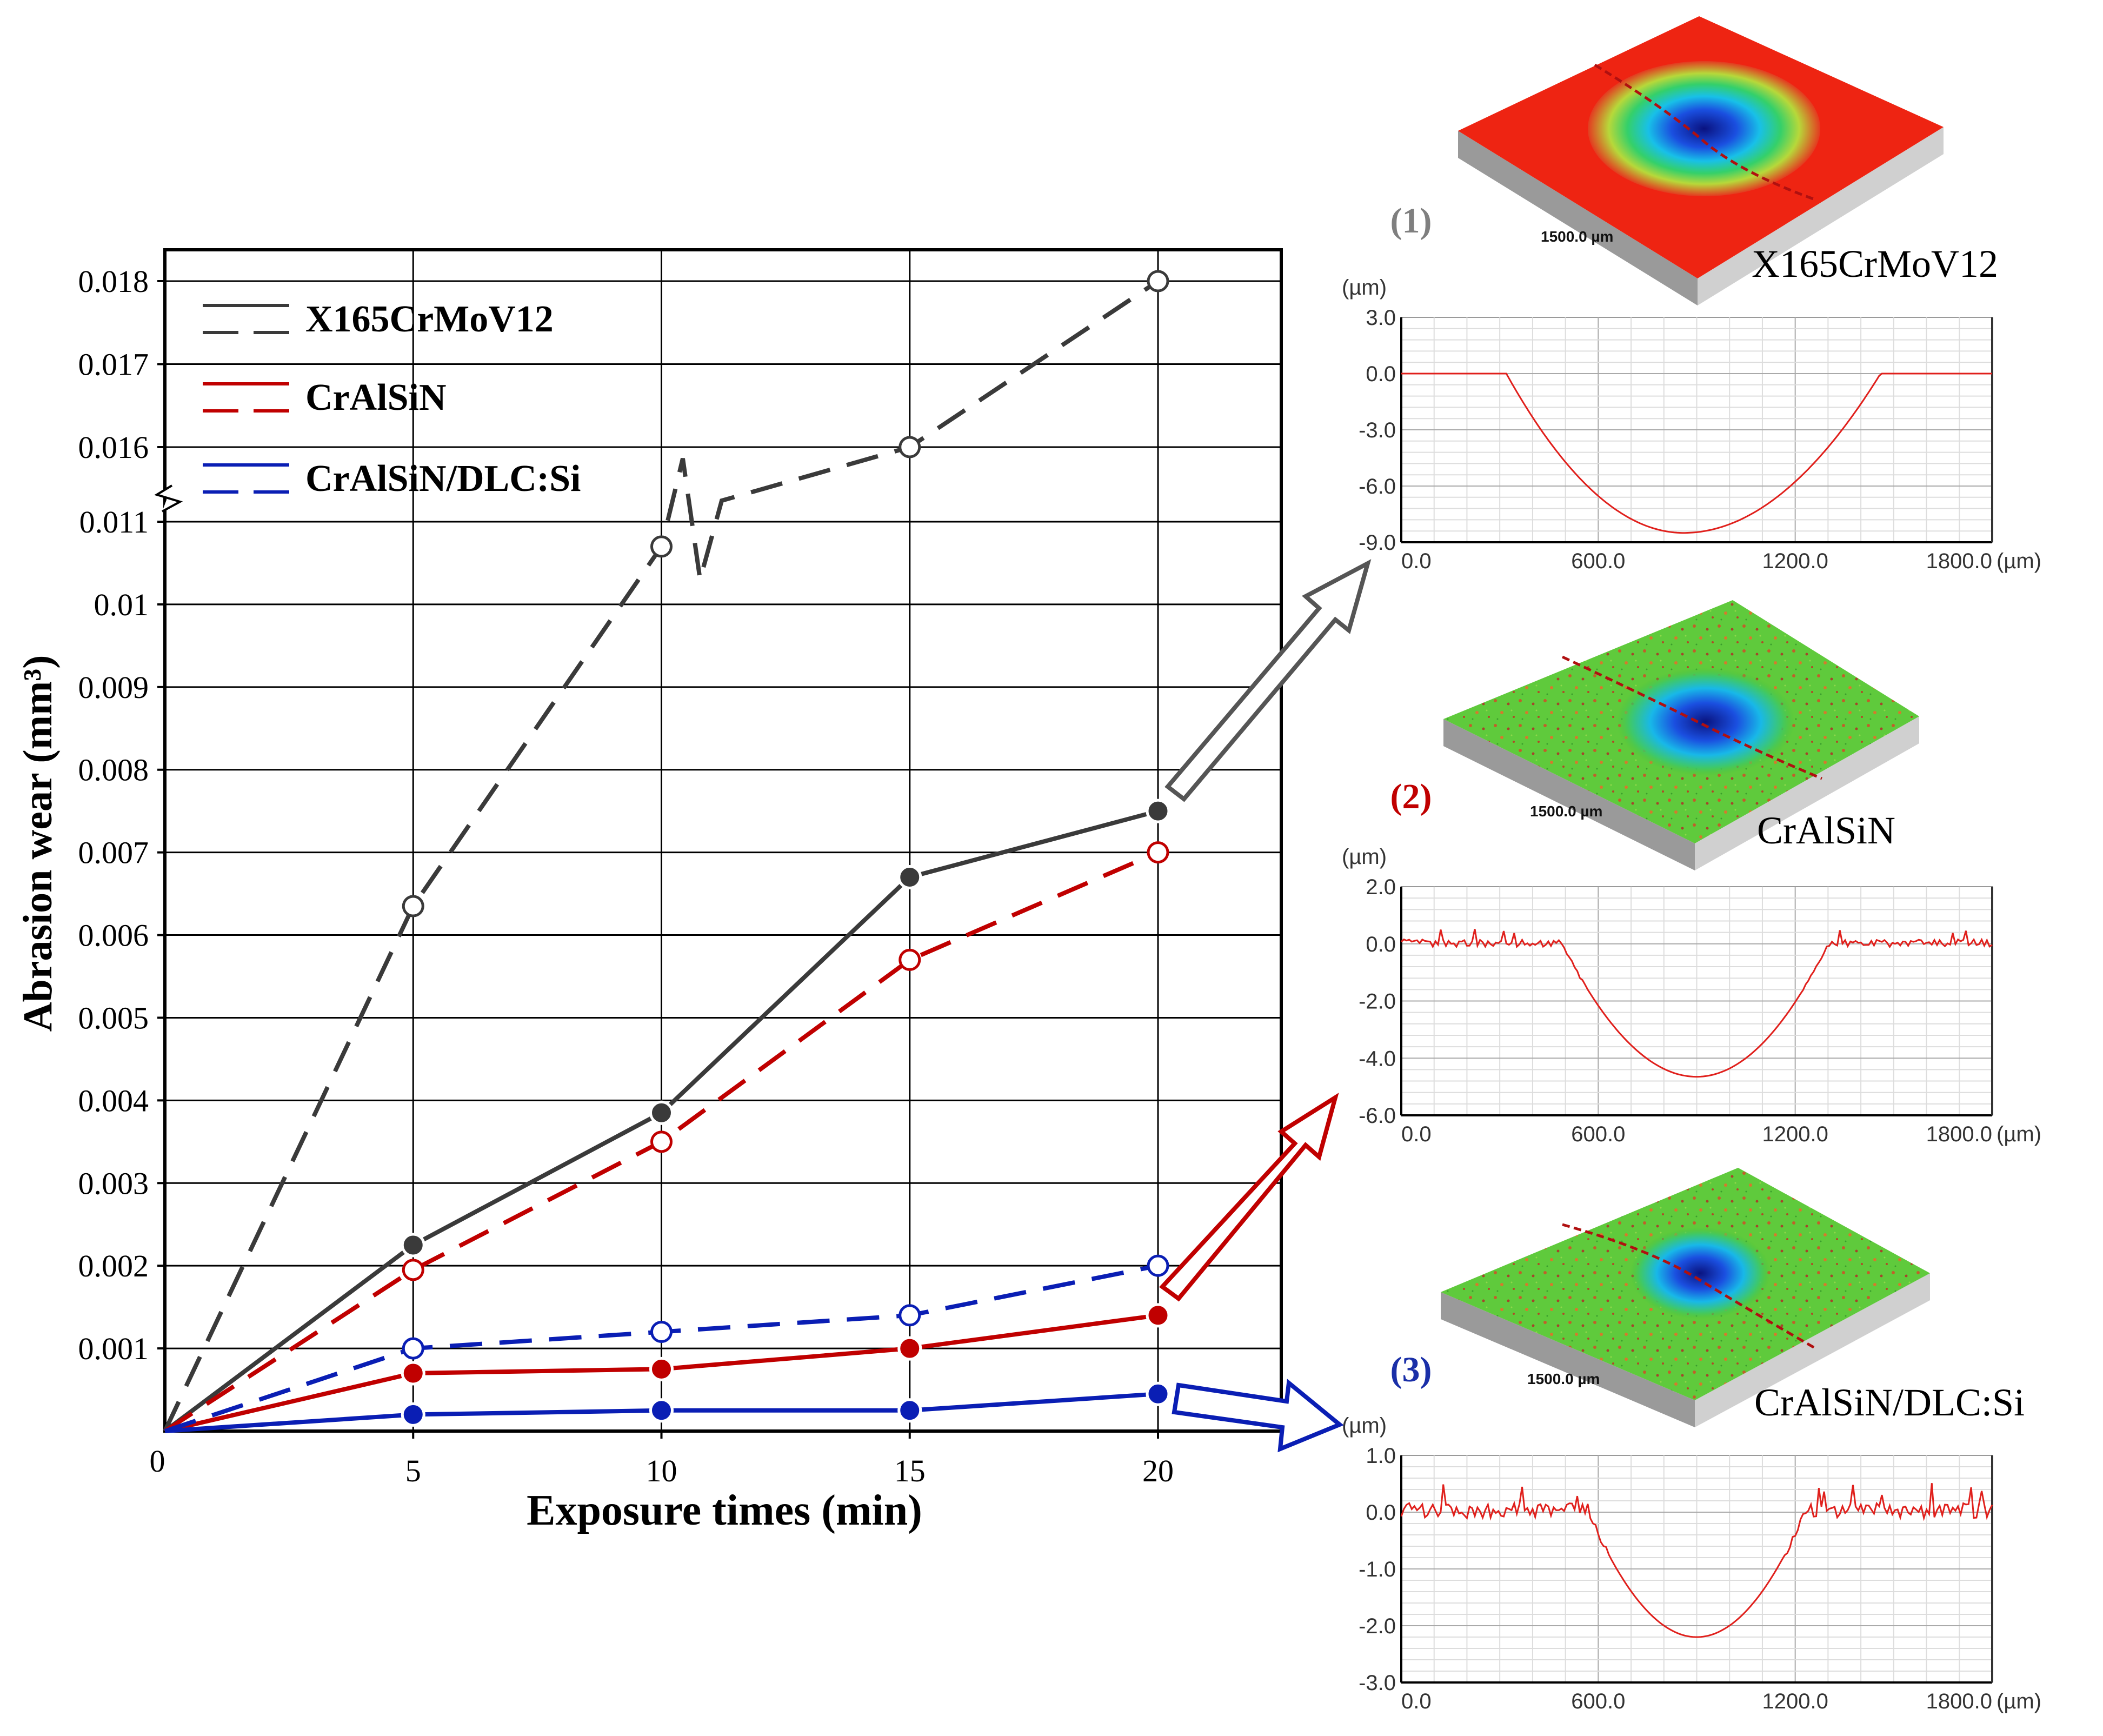 The width and height of the screenshot is (2103, 1736). Describe the element at coordinates (1411, 796) in the screenshot. I see `panel-number: (2)` at that location.